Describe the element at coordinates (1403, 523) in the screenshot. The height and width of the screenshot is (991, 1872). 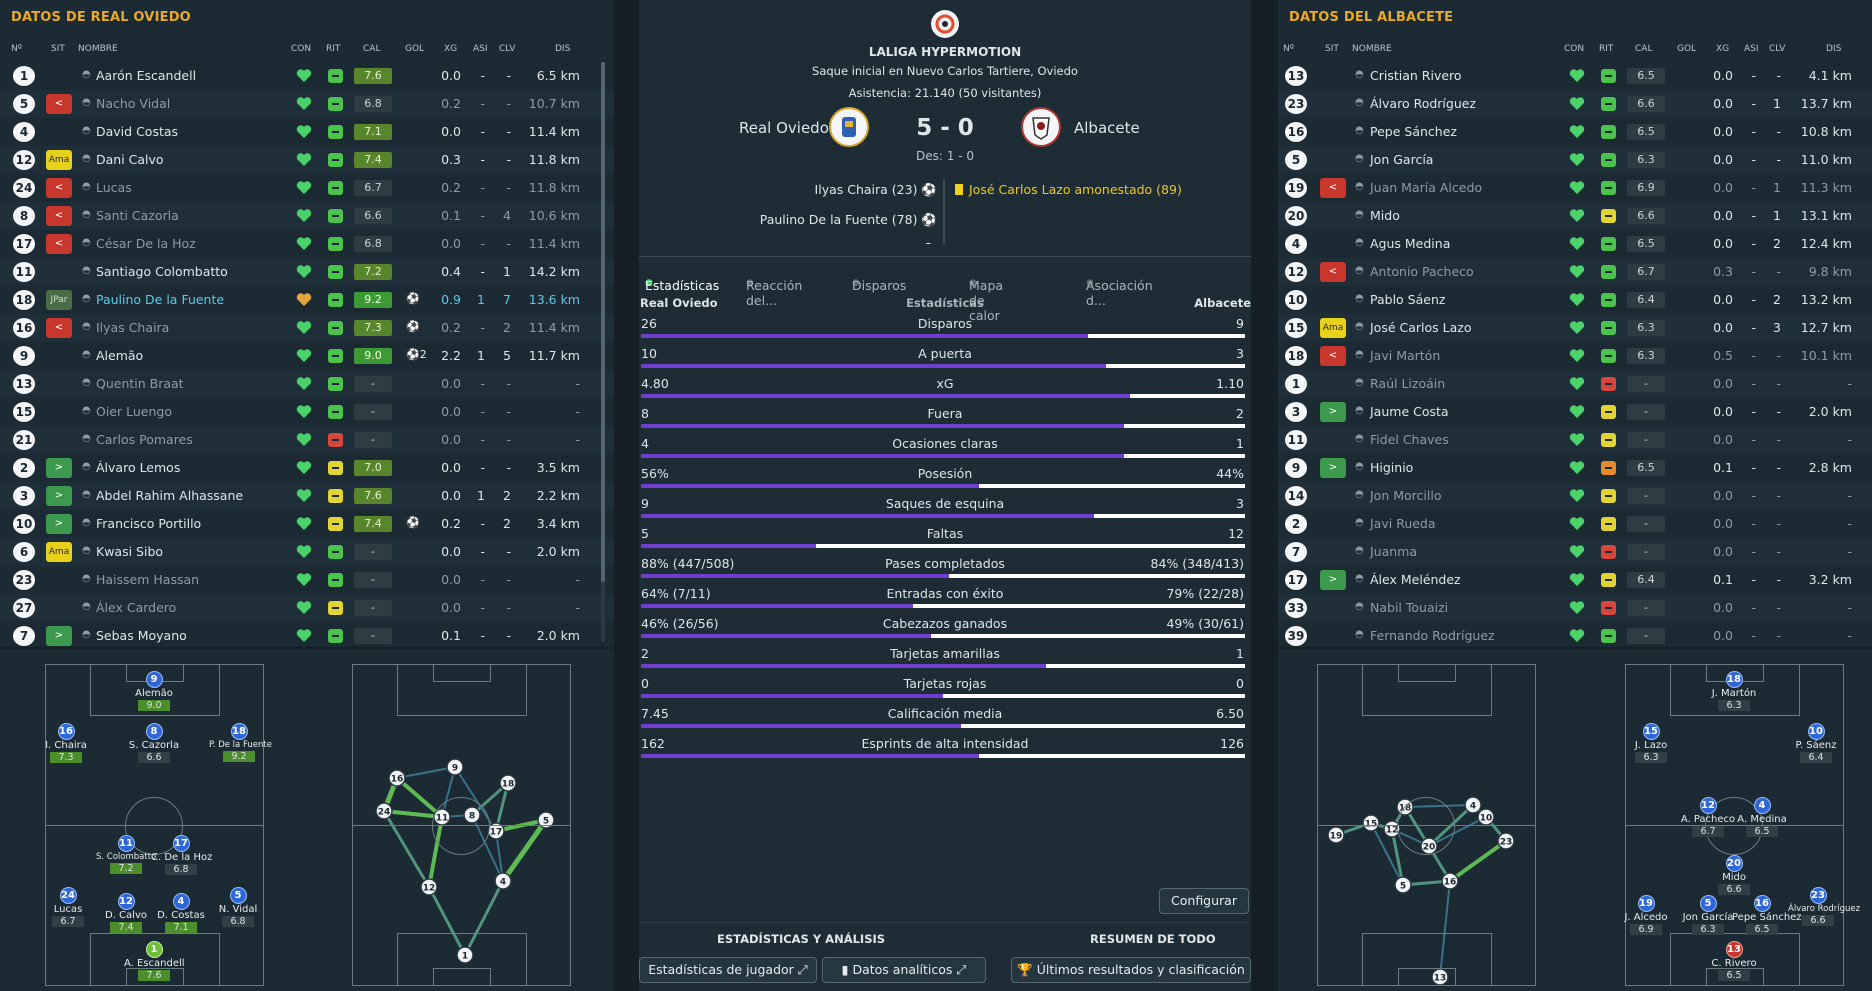
I see `player-name: Javi Rueda` at that location.